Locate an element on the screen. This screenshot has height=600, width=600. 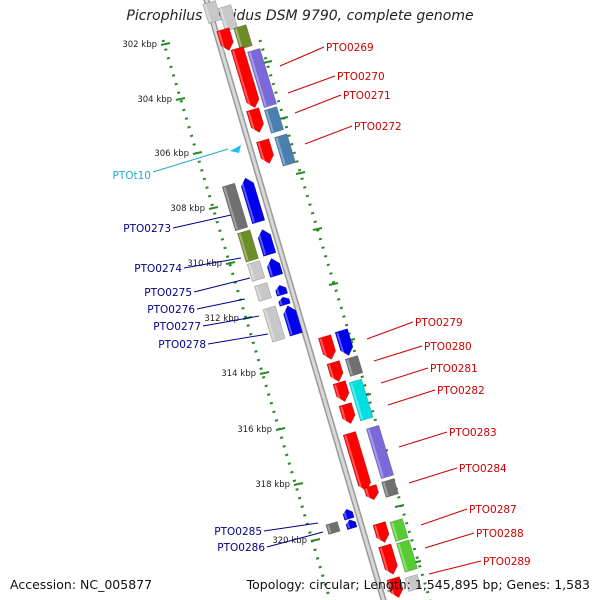
label-line-pto0278 is located at coordinates (238, 339).